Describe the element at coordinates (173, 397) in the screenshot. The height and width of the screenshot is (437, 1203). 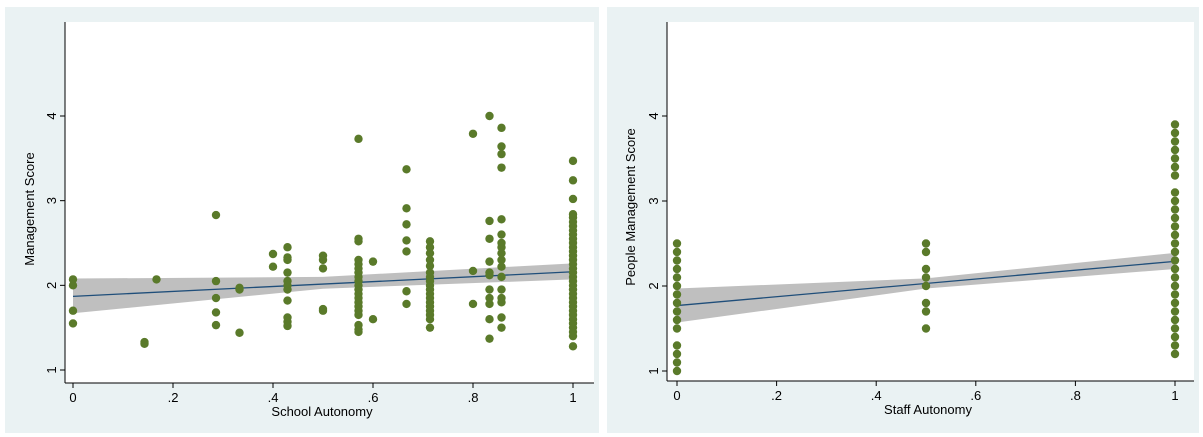
I see `x-tick-label: .2` at that location.